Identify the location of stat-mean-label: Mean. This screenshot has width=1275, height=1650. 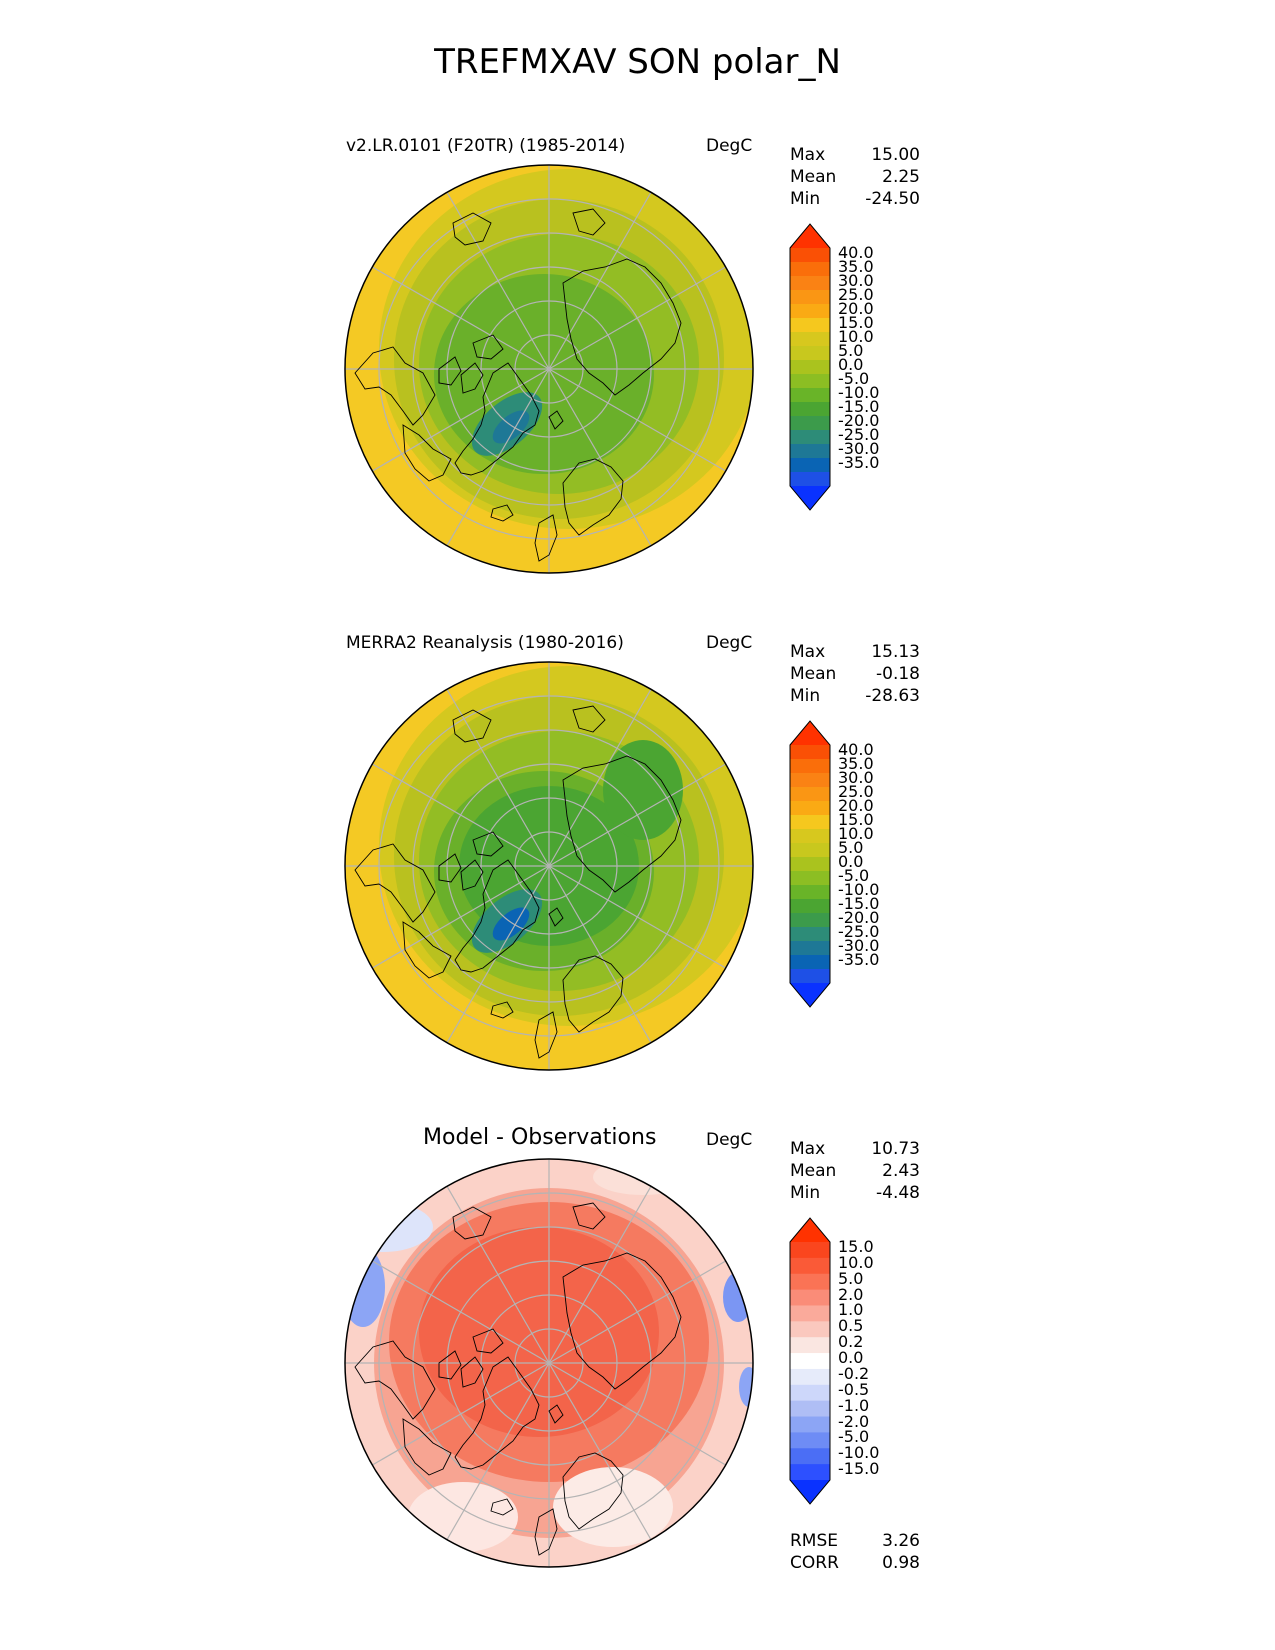
(813, 674).